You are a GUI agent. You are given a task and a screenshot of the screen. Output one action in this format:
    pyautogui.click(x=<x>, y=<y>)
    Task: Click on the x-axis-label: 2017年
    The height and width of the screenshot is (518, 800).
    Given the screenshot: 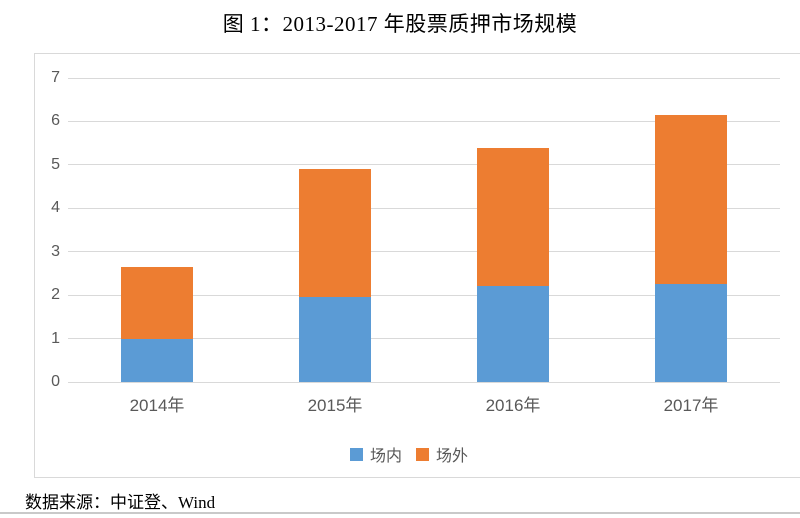 What is the action you would take?
    pyautogui.click(x=691, y=405)
    